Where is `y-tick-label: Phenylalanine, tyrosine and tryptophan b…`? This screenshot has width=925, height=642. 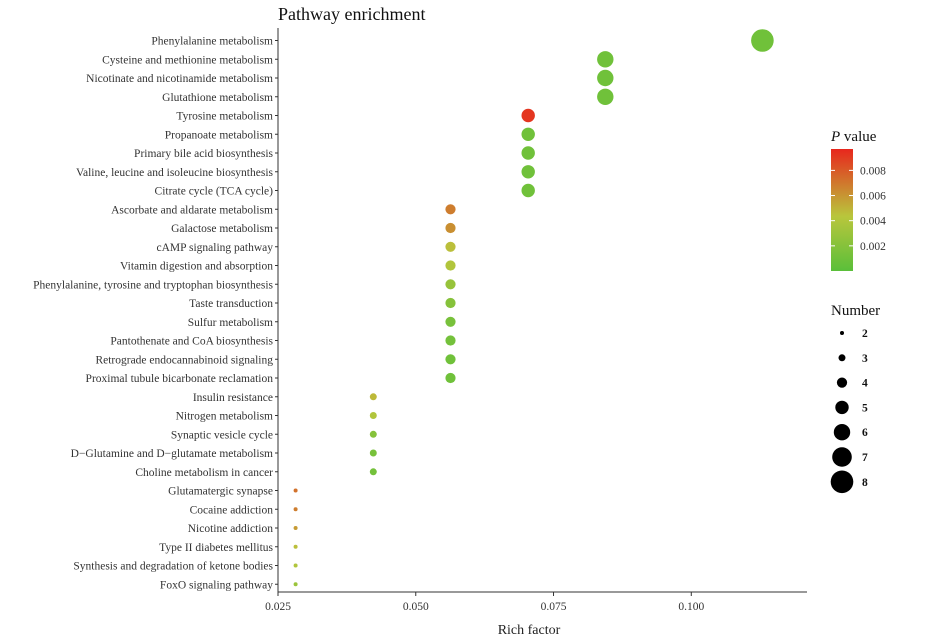
y-tick-label: Phenylalanine, tyrosine and tryptophan b… is located at coordinates (153, 285).